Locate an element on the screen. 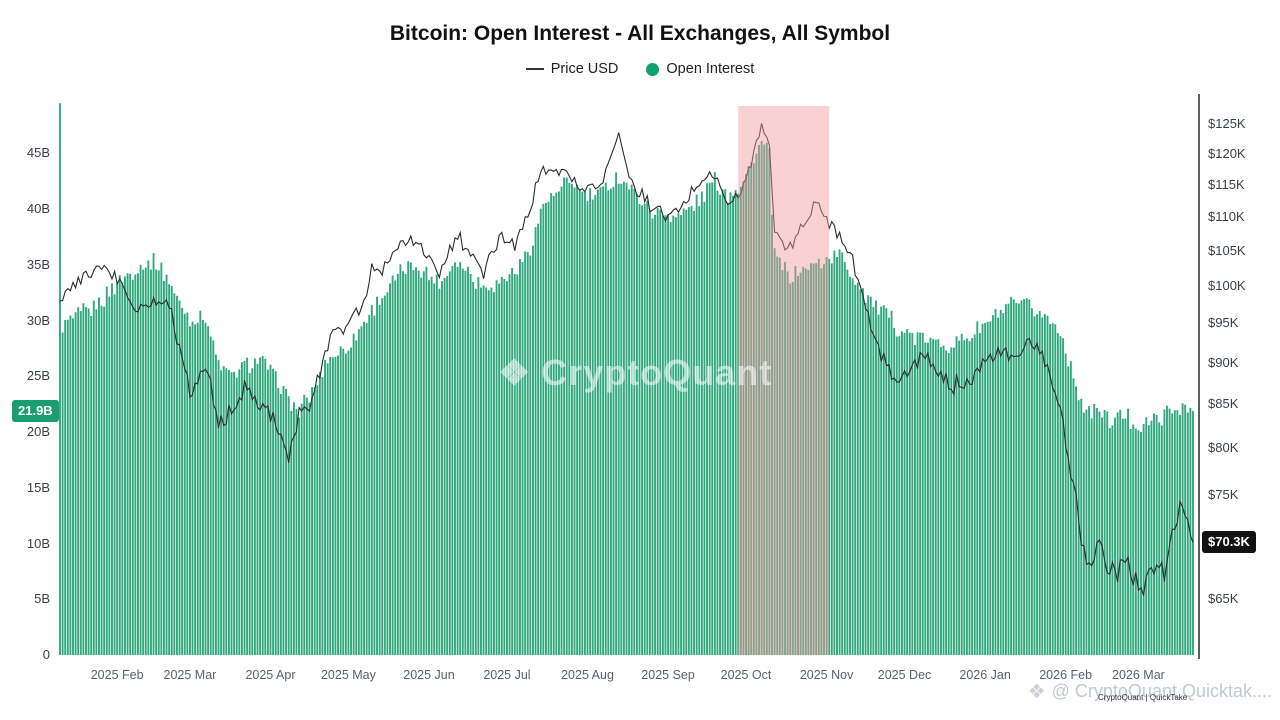 Image resolution: width=1280 pixels, height=720 pixels. right-axis-tick-label: $125K is located at coordinates (1227, 124).